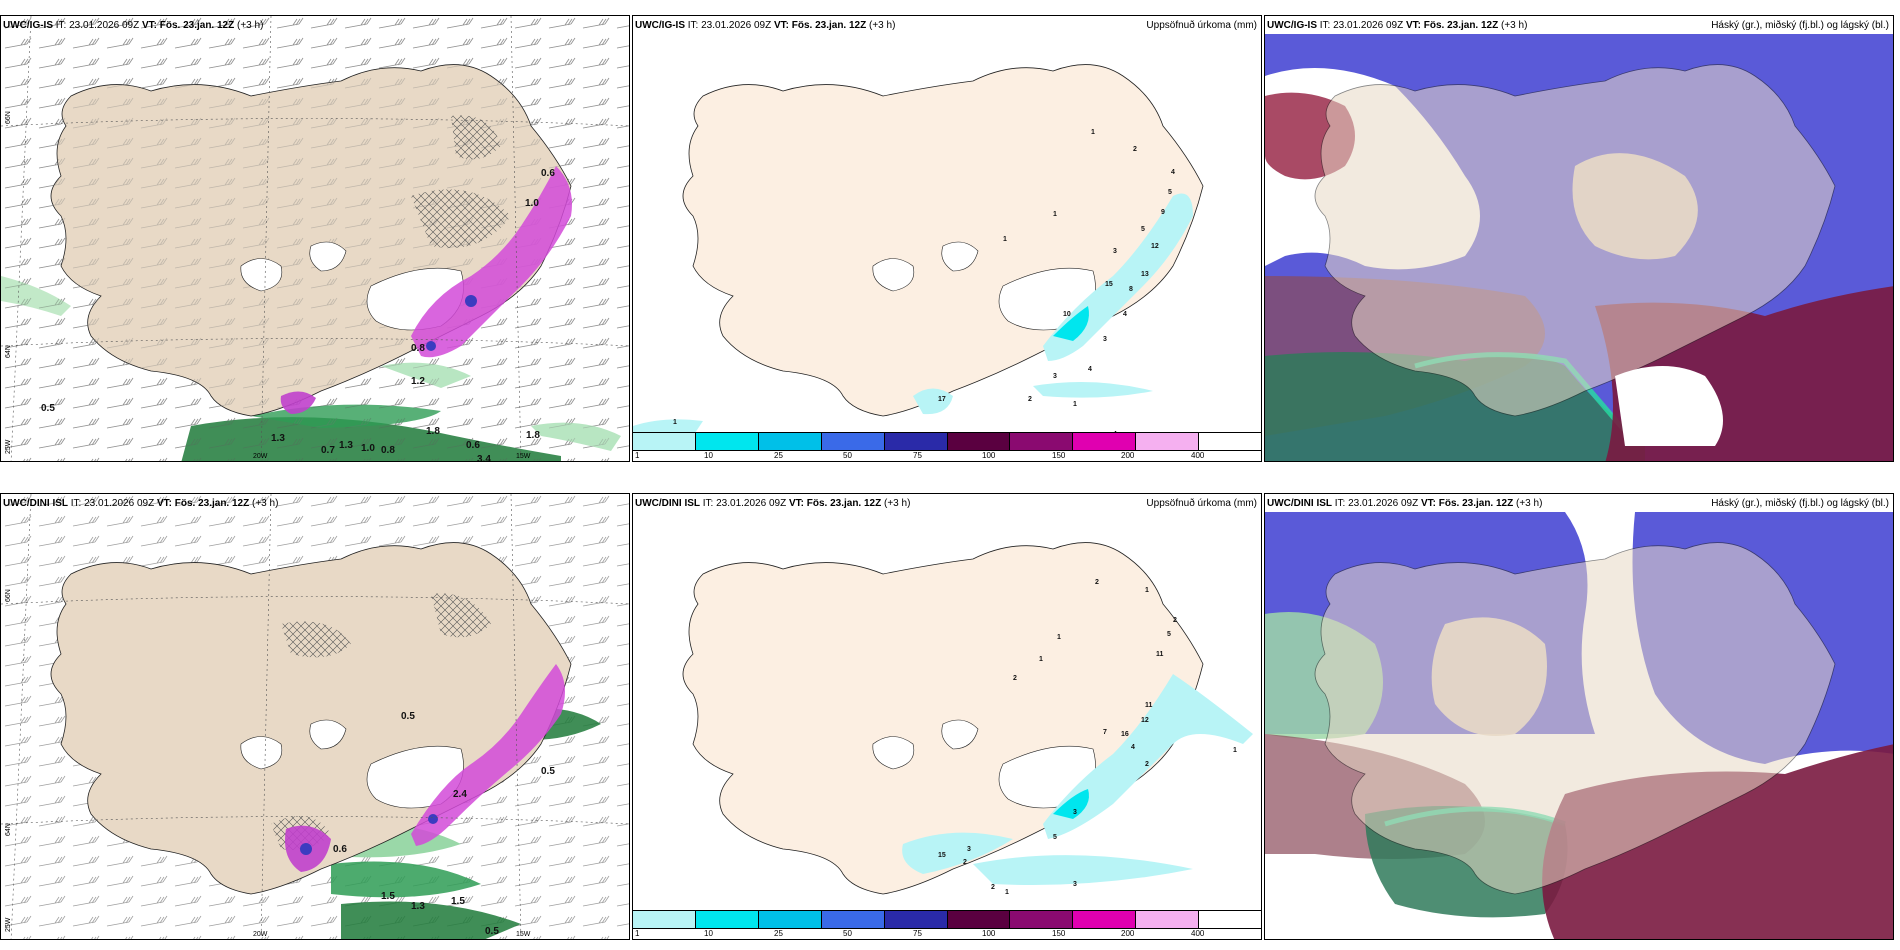  I want to click on colorbar-labels: 1 10 25 50 75 100 150 200 400, so click(947, 456).